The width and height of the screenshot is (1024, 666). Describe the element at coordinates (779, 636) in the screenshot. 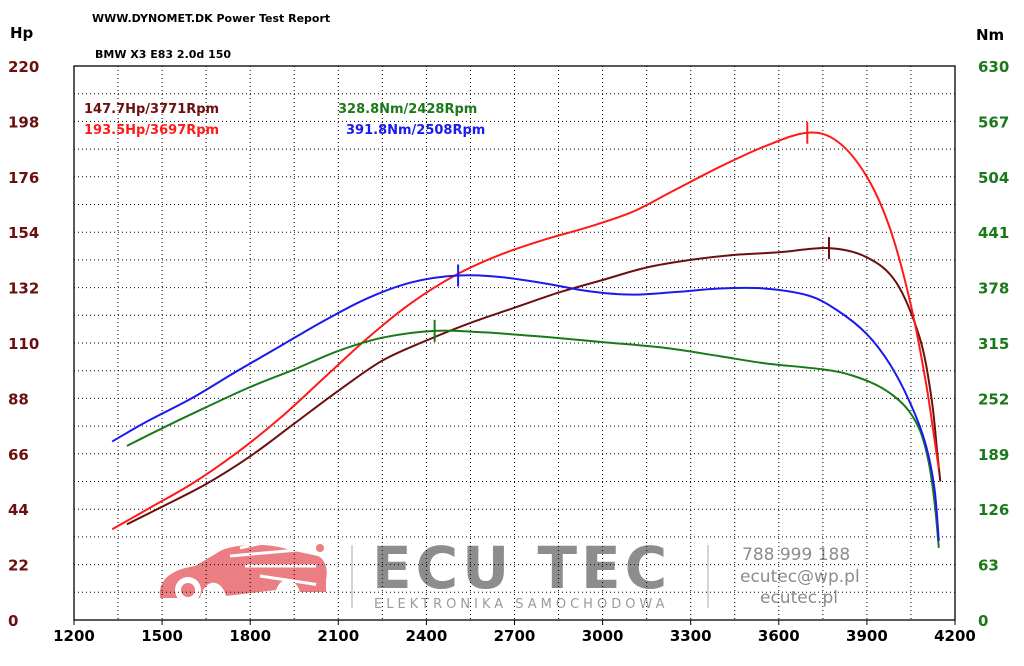

I see `x-tick-label: 3600` at that location.